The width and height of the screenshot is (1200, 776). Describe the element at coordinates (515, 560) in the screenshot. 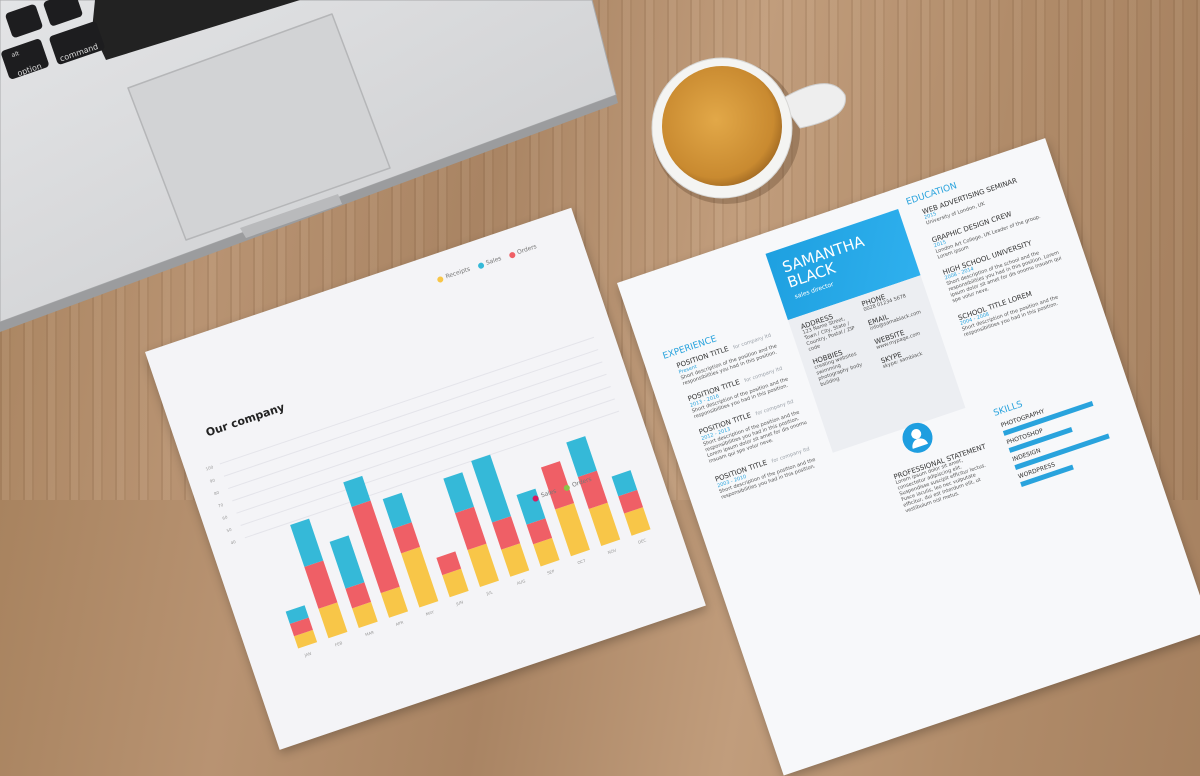

I see `bar-receipts-aug` at that location.